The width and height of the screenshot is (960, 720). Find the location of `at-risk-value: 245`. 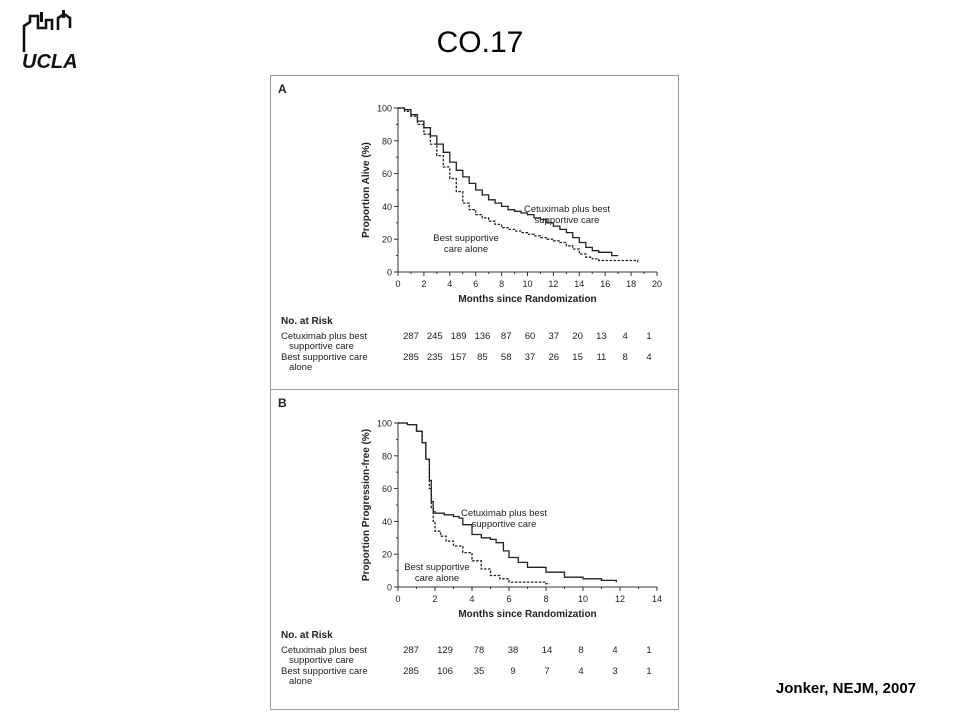

at-risk-value: 245 is located at coordinates (435, 336).